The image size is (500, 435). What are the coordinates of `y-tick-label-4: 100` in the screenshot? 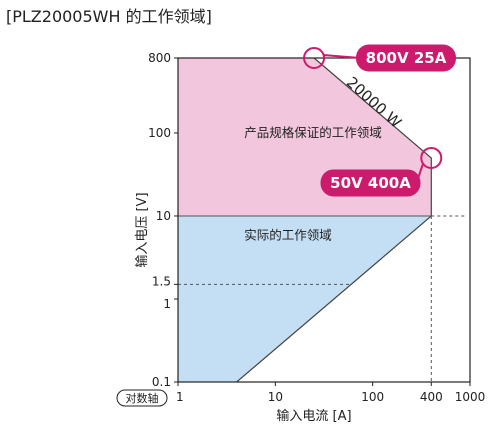 It's located at (159, 133).